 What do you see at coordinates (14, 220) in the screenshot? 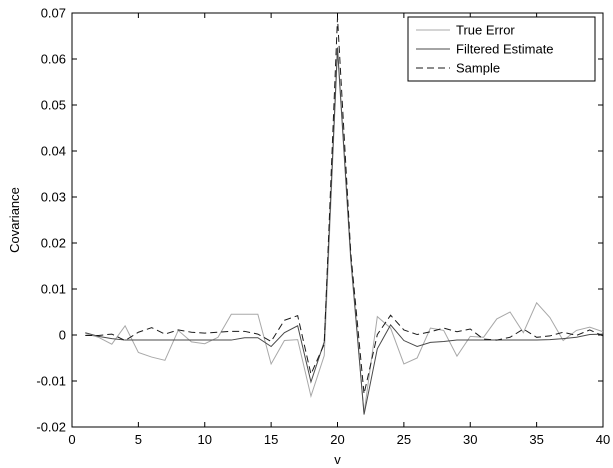
I see `y-axis-label: Covariance` at bounding box center [14, 220].